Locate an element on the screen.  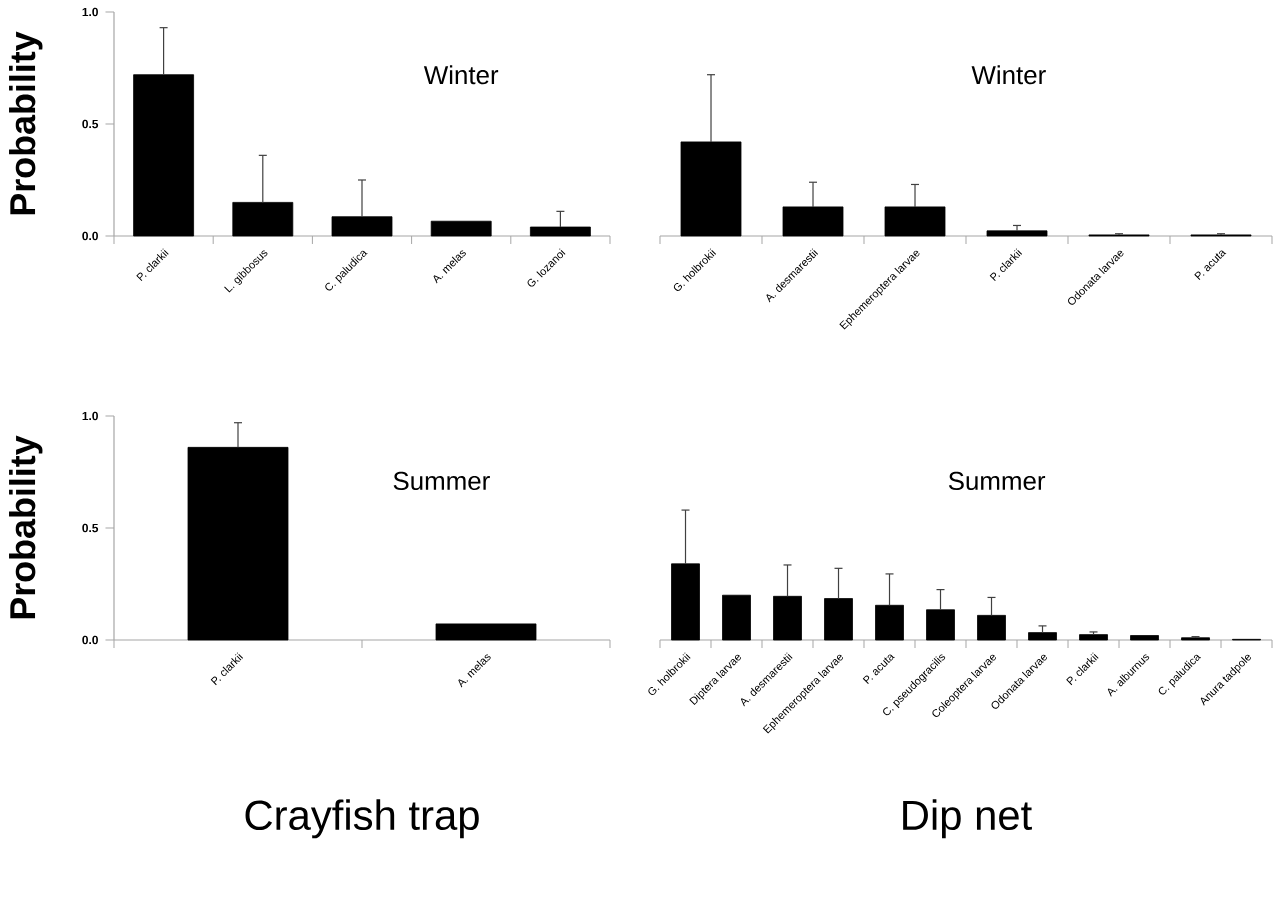
x-axis-title: Dip net is located at coordinates (967, 819).